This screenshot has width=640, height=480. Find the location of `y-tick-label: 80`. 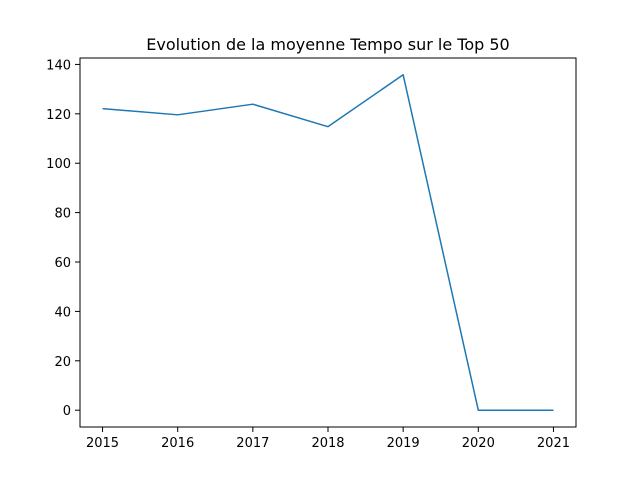

y-tick-label: 80 is located at coordinates (62, 214).